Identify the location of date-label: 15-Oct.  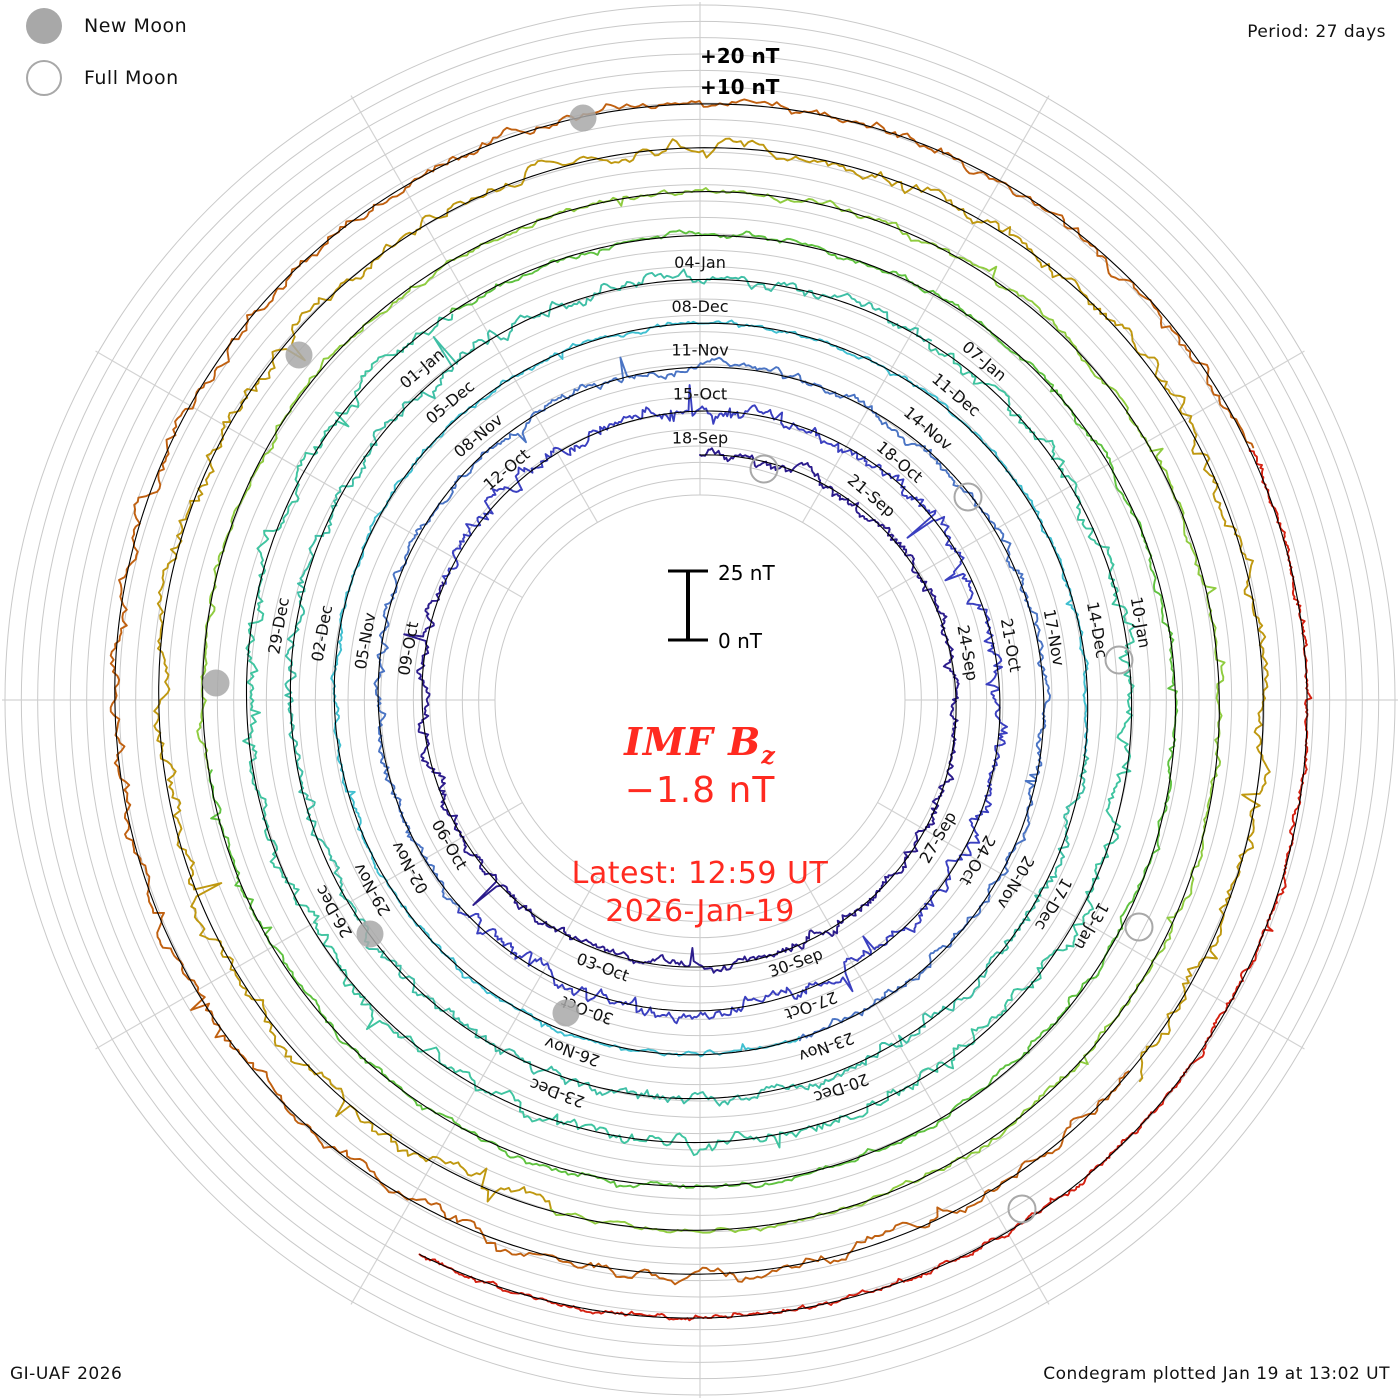
(700, 394).